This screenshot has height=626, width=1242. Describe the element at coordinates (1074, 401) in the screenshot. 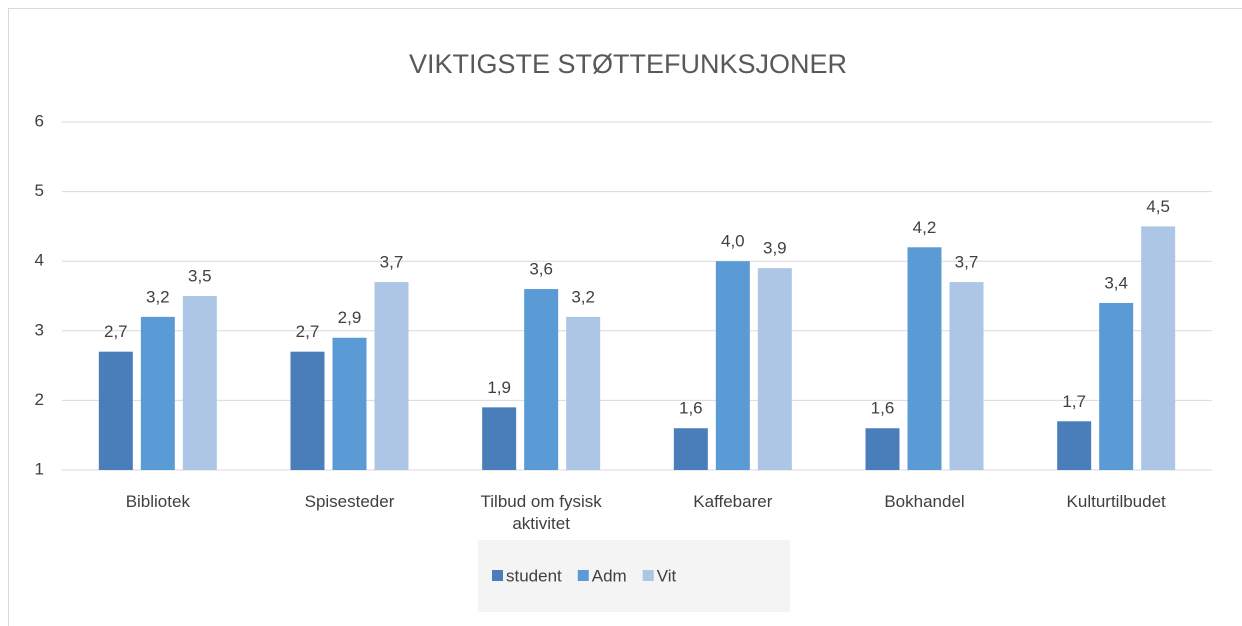

I see `data-label: 1,7` at that location.